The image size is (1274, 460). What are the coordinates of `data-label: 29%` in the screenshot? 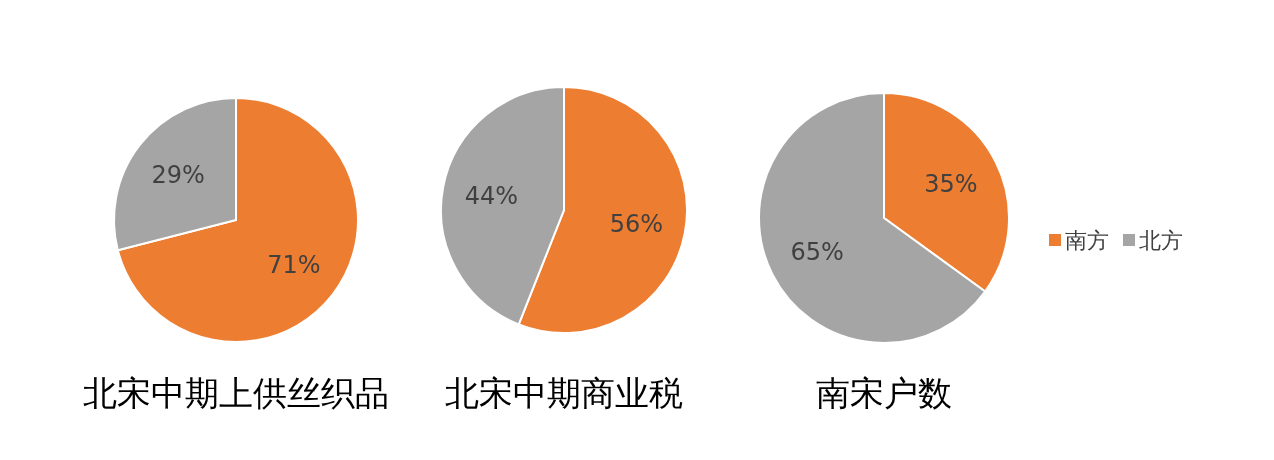 It's located at (178, 175).